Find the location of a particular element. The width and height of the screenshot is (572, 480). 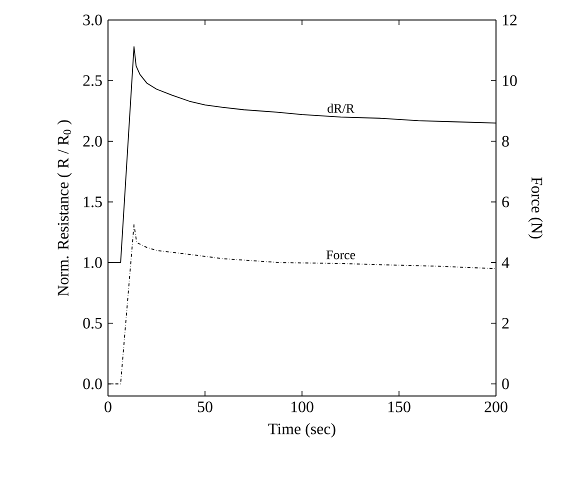

y2-tick-label: 12 is located at coordinates (509, 20).